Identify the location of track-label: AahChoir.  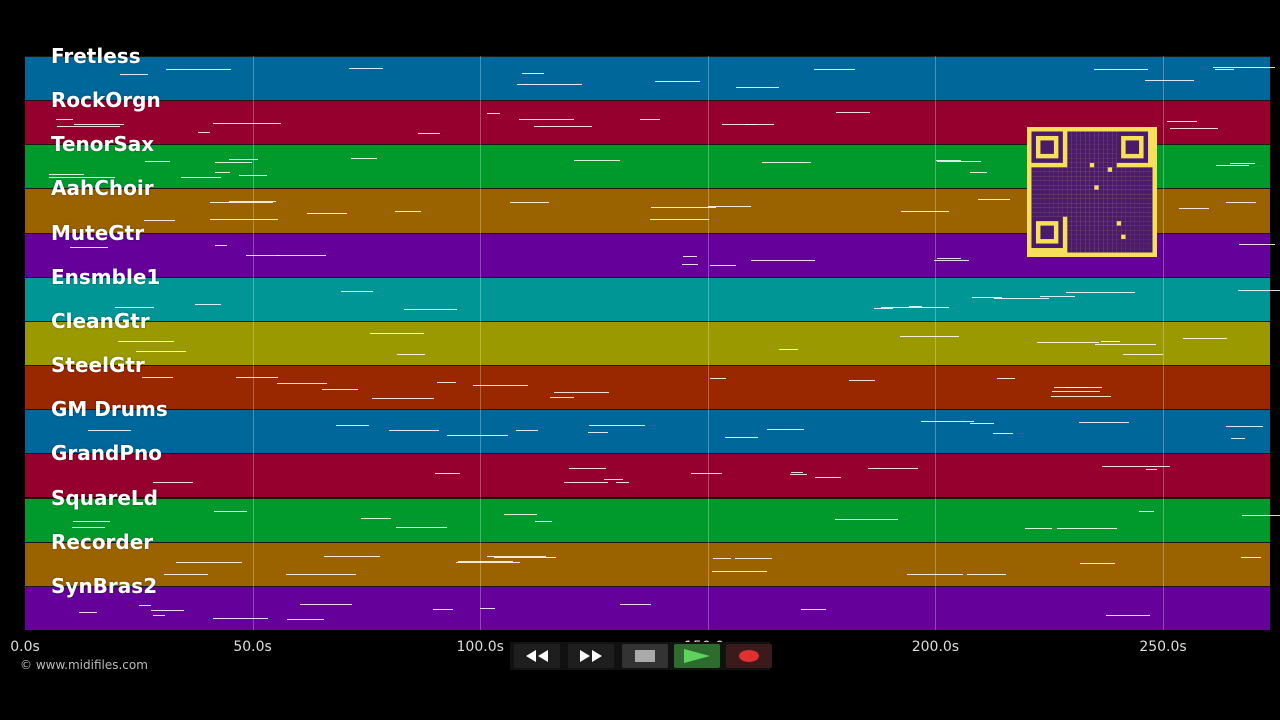
(102, 188).